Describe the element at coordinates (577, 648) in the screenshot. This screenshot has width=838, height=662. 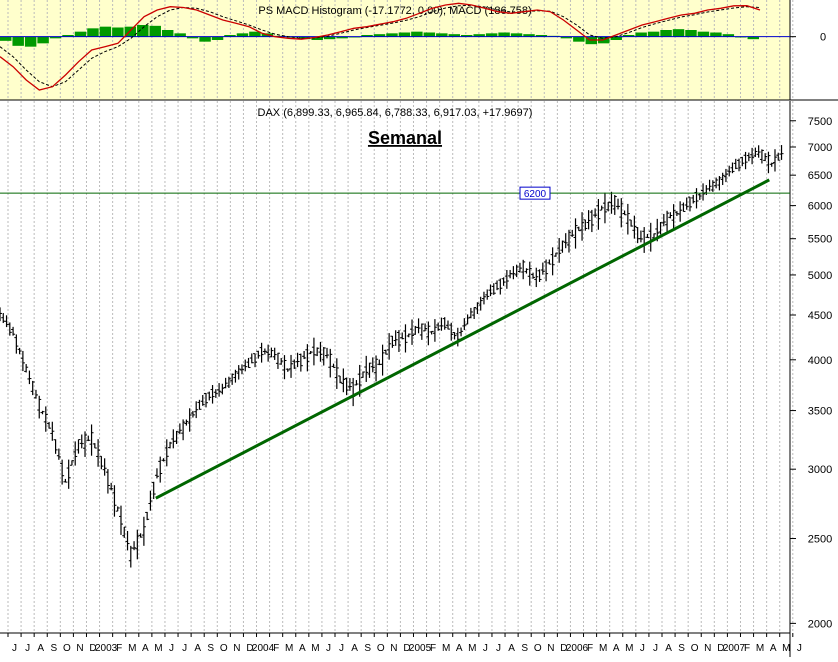
I see `x-tick-label: 2006` at that location.